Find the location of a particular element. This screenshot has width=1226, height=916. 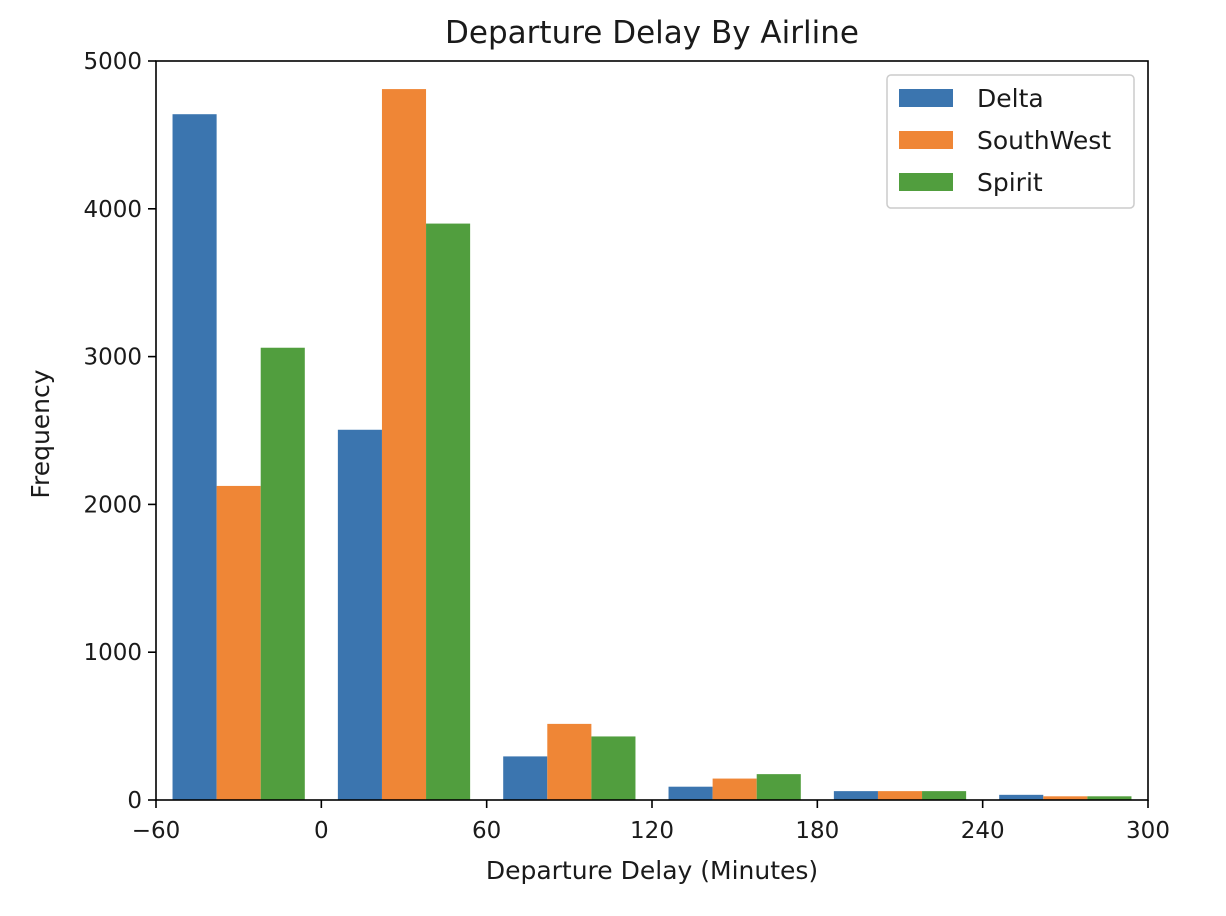

y-tick-label: 1000 is located at coordinates (112, 653).